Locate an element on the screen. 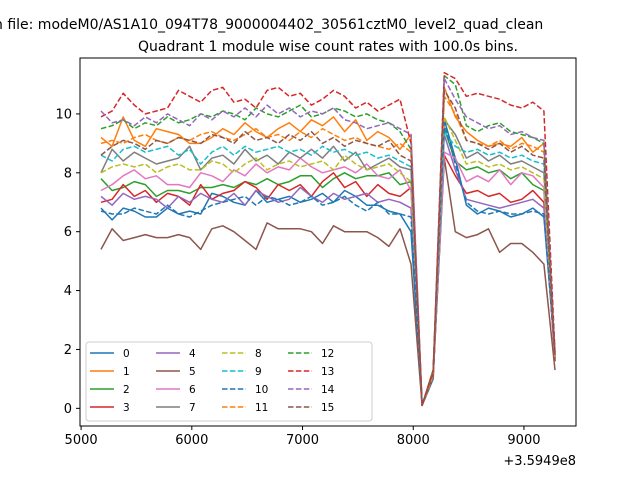 The height and width of the screenshot is (480, 640). y-axis: 0 2 4 6 8 10 is located at coordinates (67, 262).